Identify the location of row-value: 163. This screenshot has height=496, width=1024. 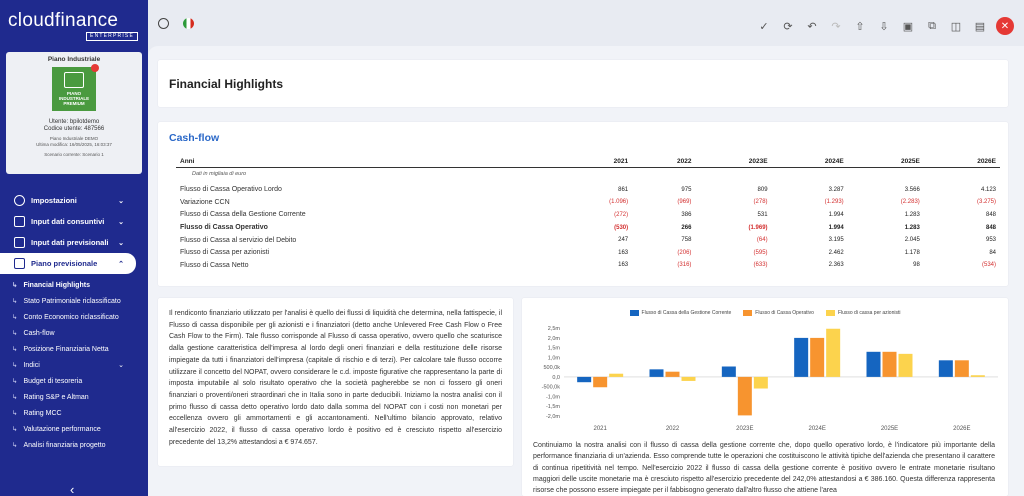
(623, 265).